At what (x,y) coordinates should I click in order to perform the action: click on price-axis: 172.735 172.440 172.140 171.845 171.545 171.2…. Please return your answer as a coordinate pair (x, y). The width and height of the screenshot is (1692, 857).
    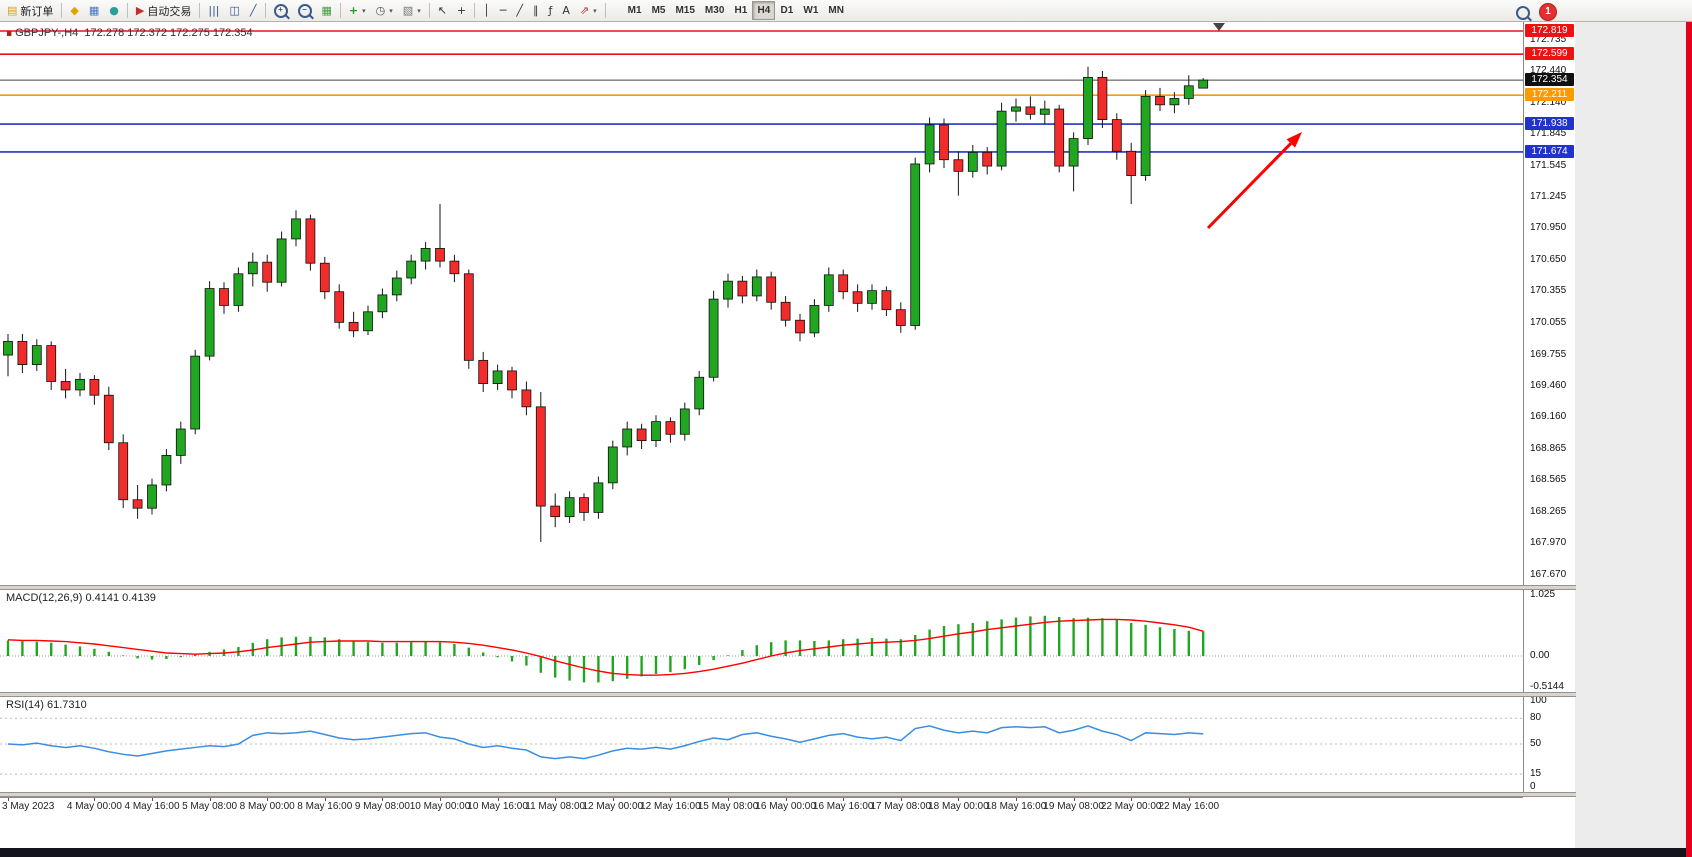
    Looking at the image, I should click on (1549, 409).